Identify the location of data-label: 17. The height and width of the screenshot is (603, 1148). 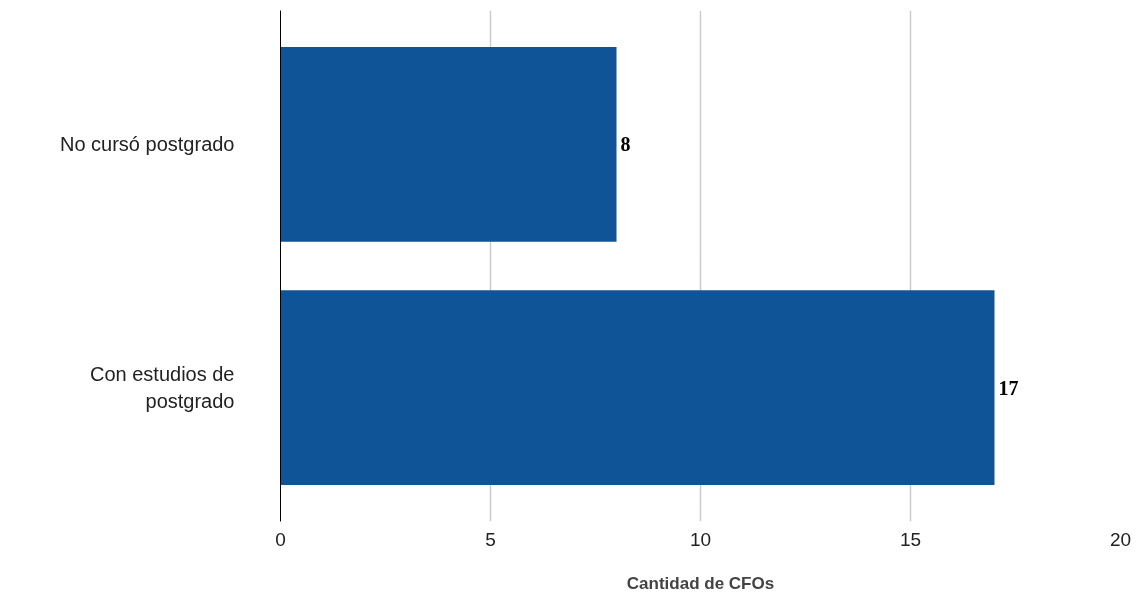
(1008, 387).